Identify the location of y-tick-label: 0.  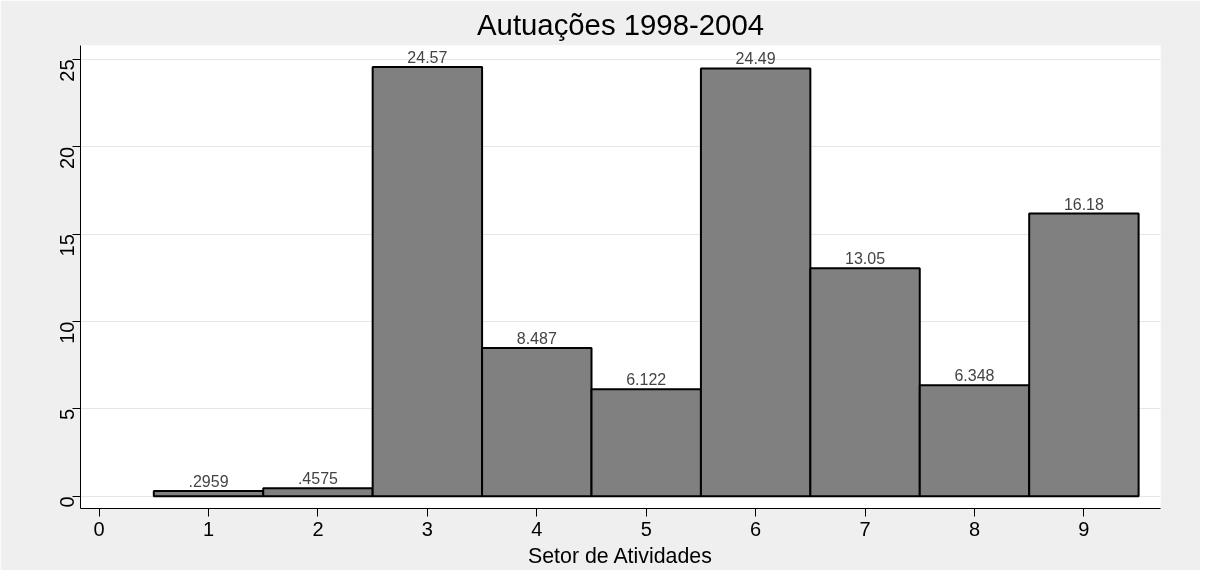
(67, 502).